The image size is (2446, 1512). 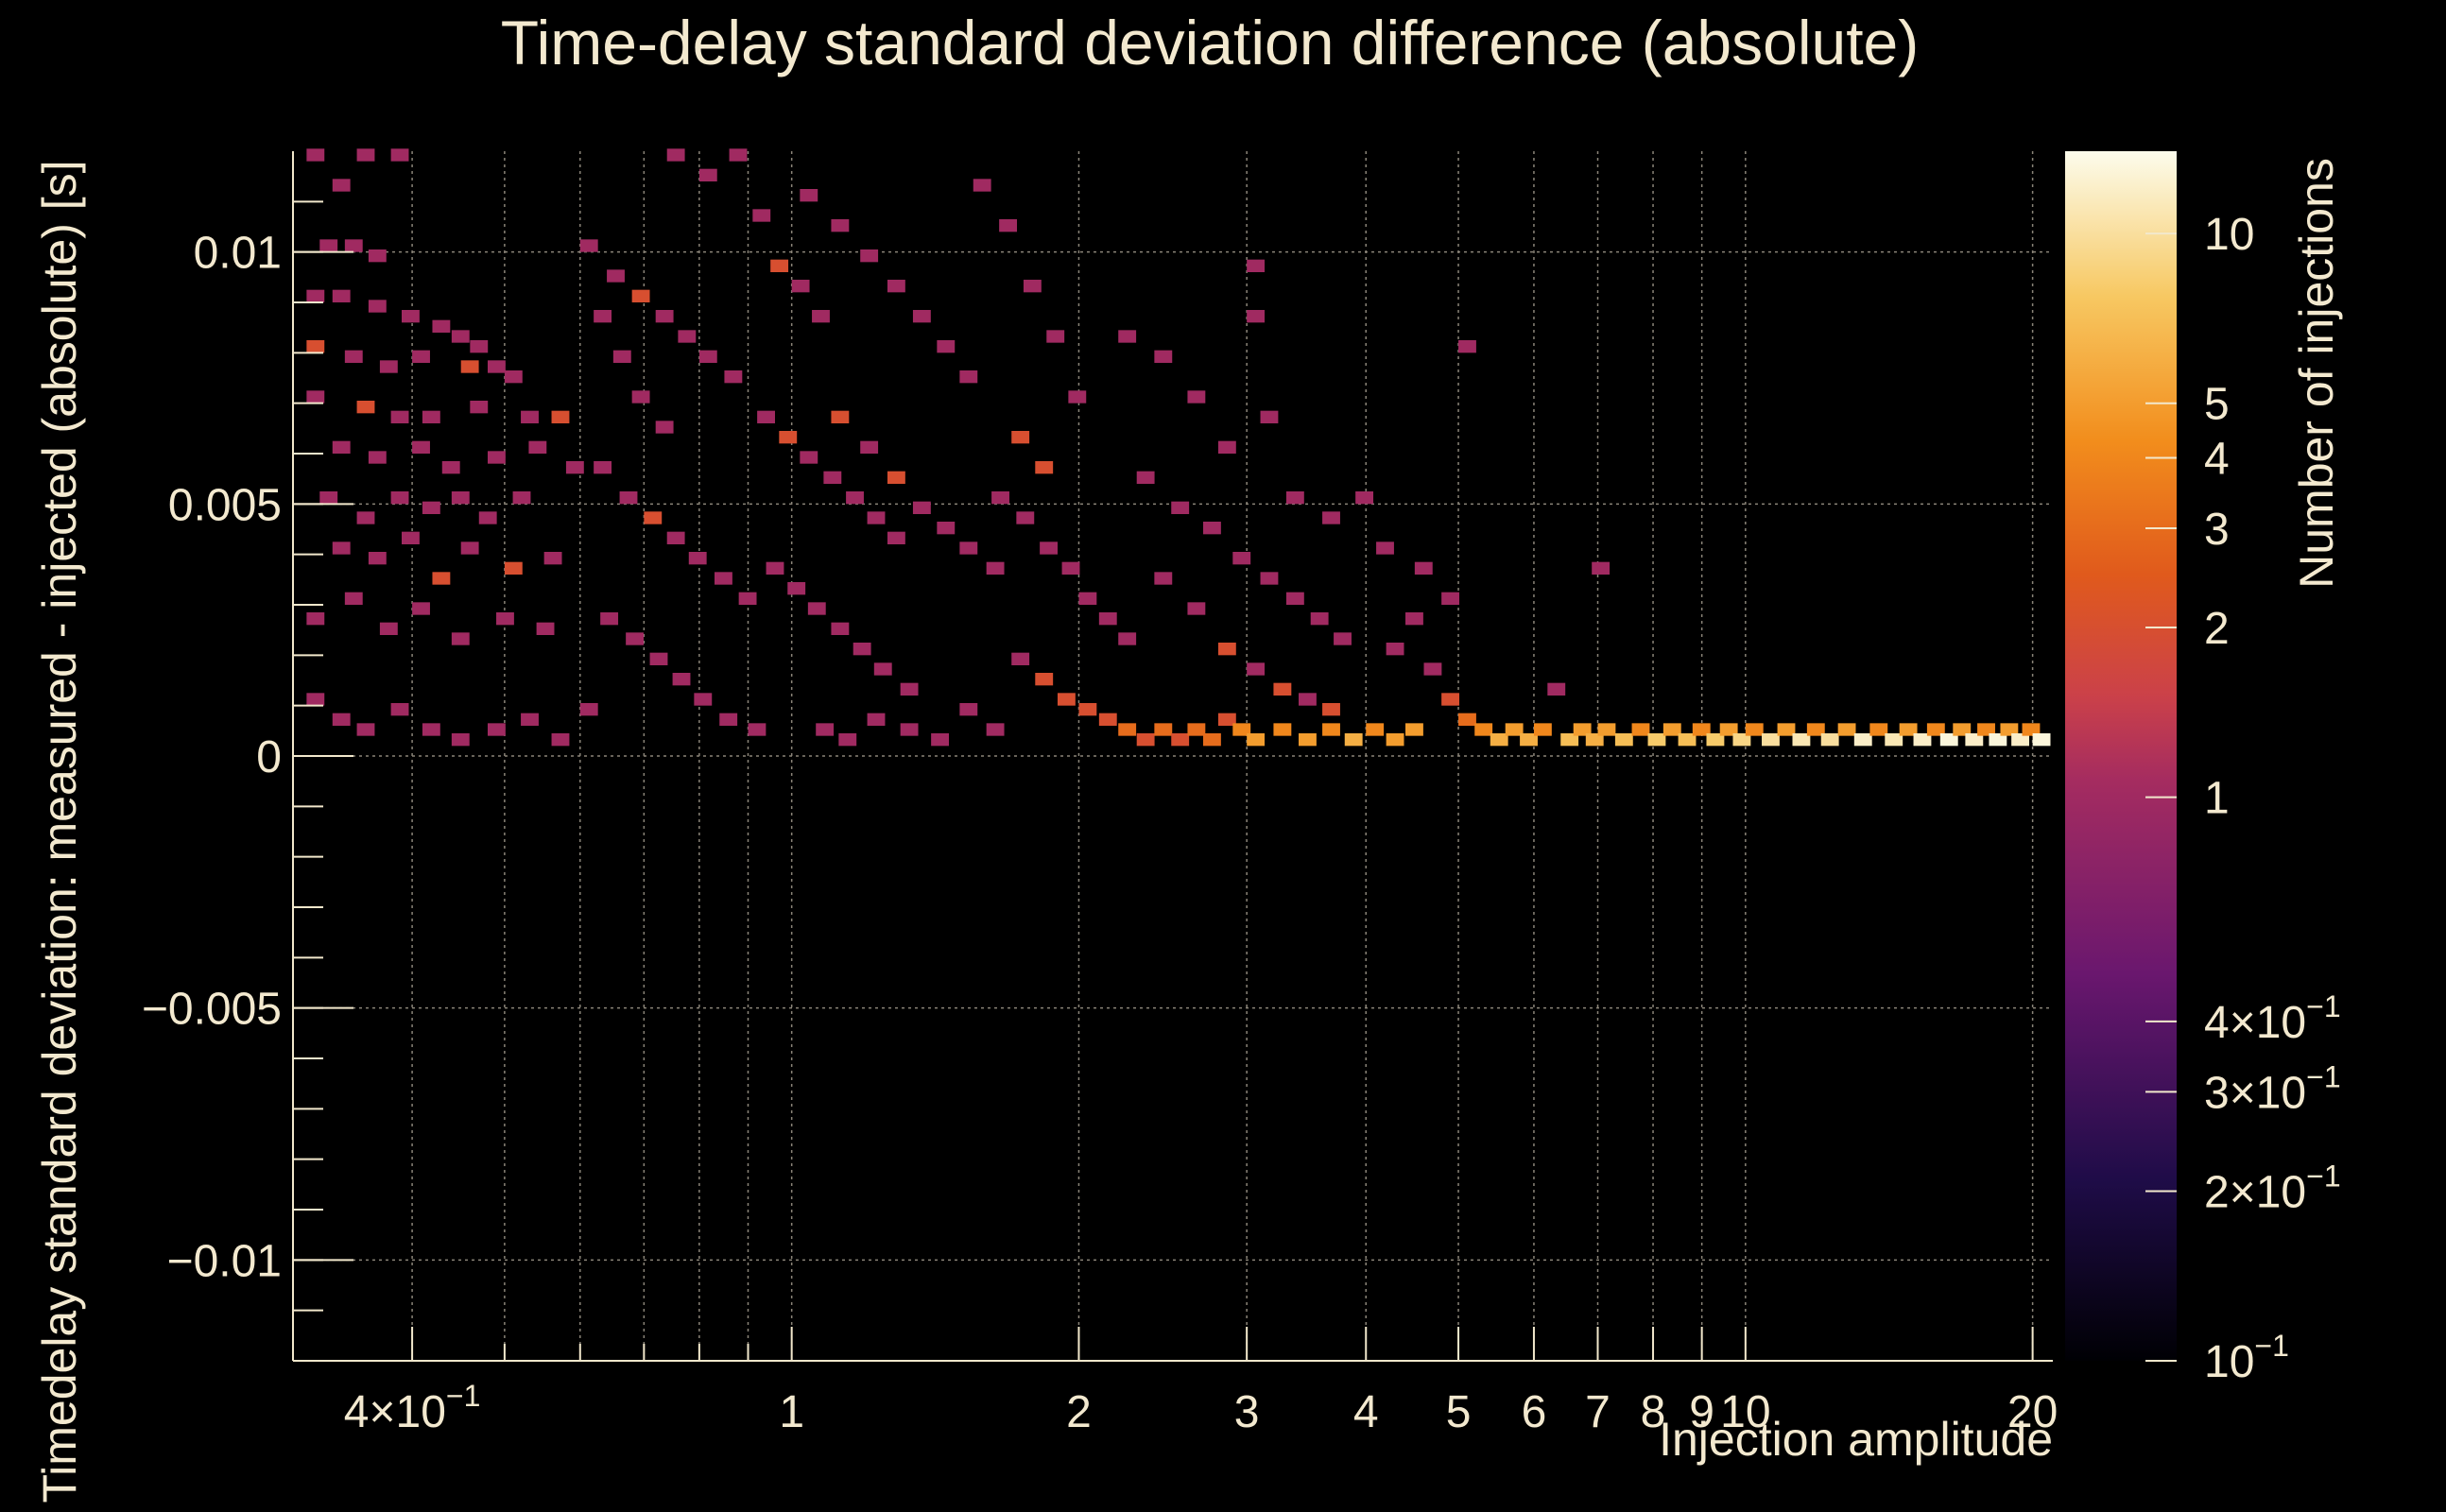 What do you see at coordinates (269, 757) in the screenshot?
I see `y-tick-label: 0` at bounding box center [269, 757].